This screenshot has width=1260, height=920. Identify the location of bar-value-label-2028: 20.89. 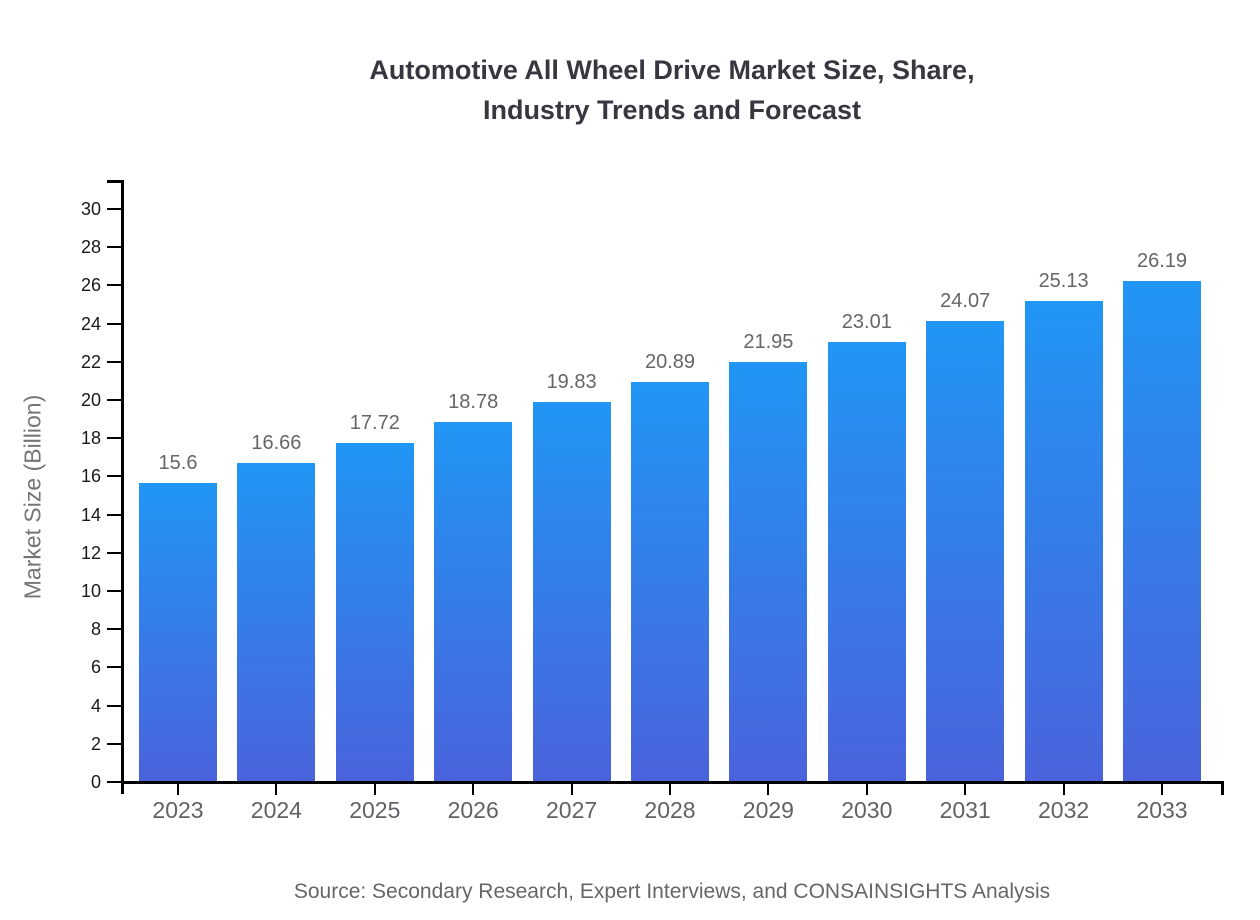
(670, 362).